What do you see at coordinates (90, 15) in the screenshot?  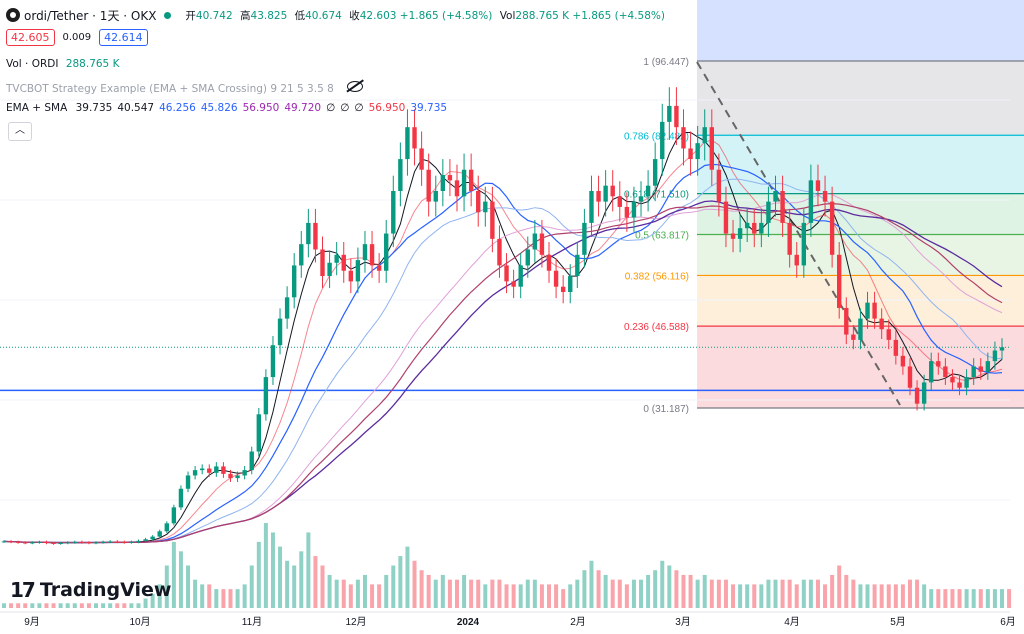 I see `symbol-title: ordi/Tether · 1天 · OKX` at bounding box center [90, 15].